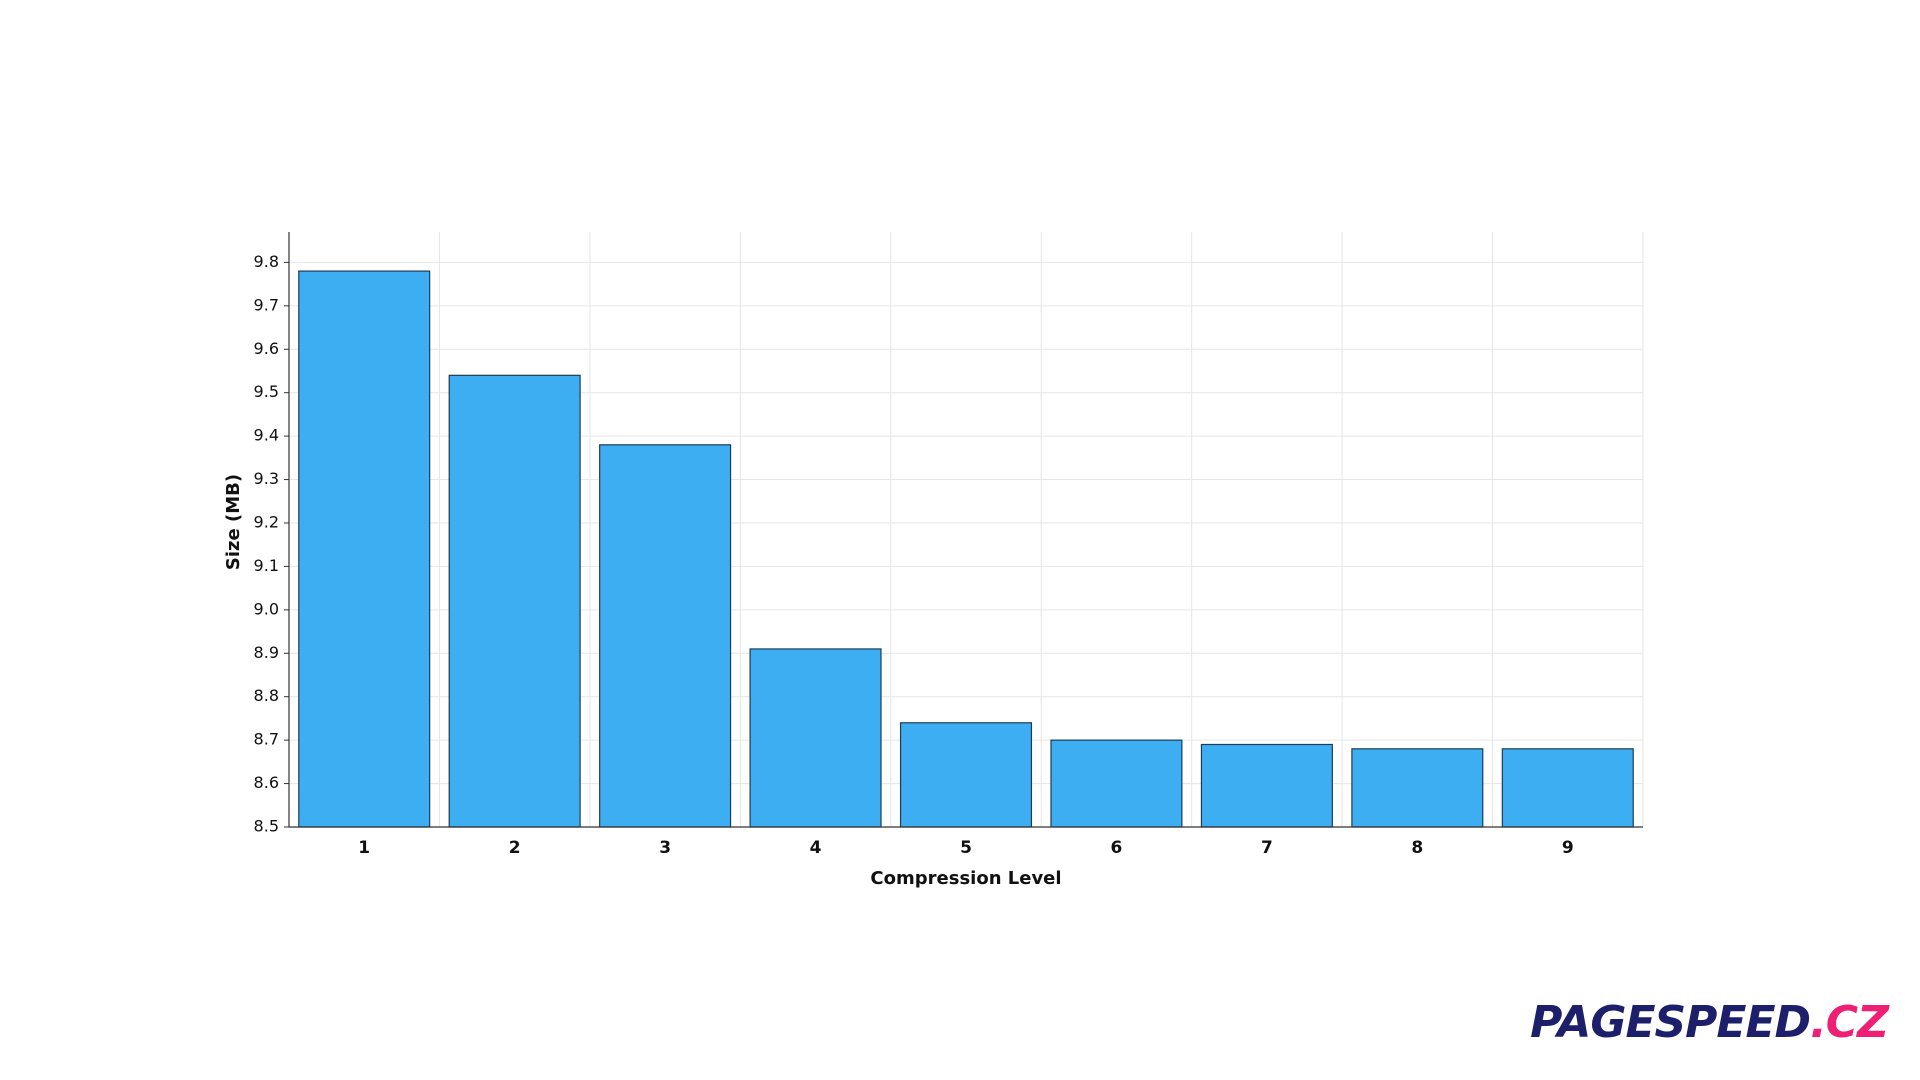  What do you see at coordinates (1850, 1022) in the screenshot?
I see `logo-suffix: .CZ` at bounding box center [1850, 1022].